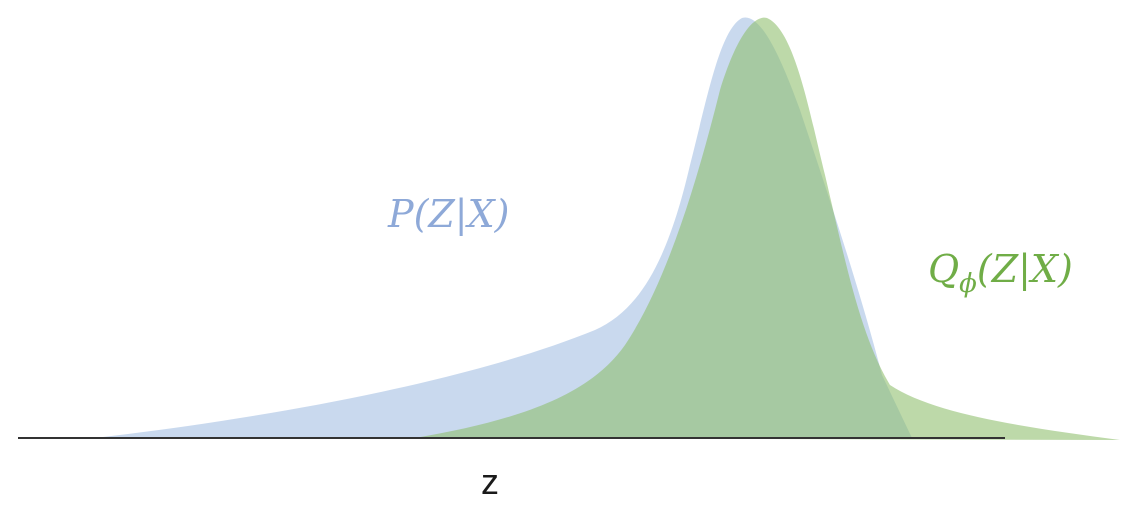 The width and height of the screenshot is (1136, 508). I want to click on q-label-main: Q, so click(943, 269).